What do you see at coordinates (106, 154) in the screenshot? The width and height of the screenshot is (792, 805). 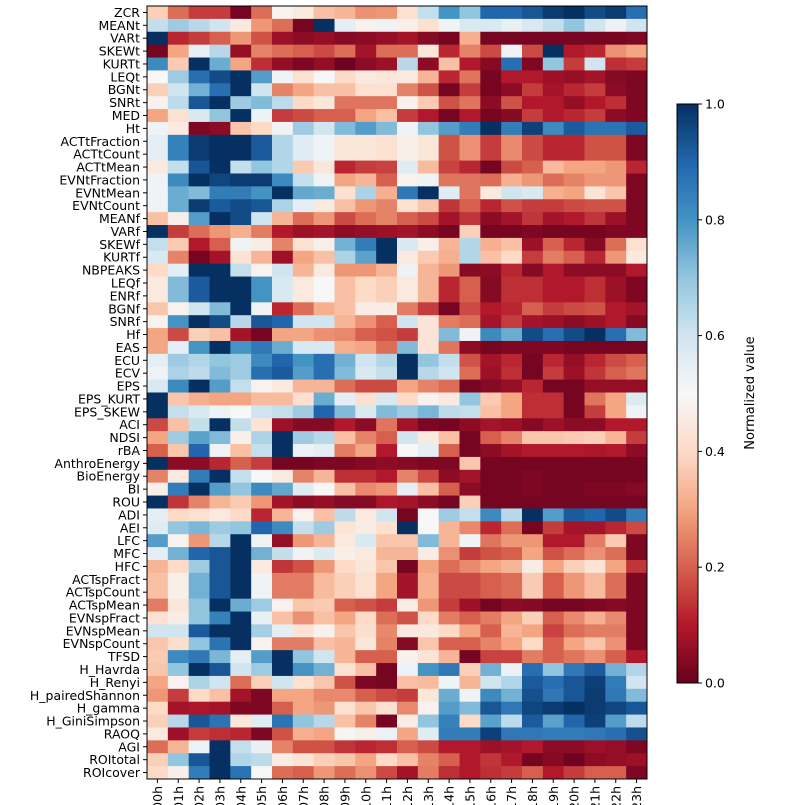 I see `row-label: ACTtCount` at bounding box center [106, 154].